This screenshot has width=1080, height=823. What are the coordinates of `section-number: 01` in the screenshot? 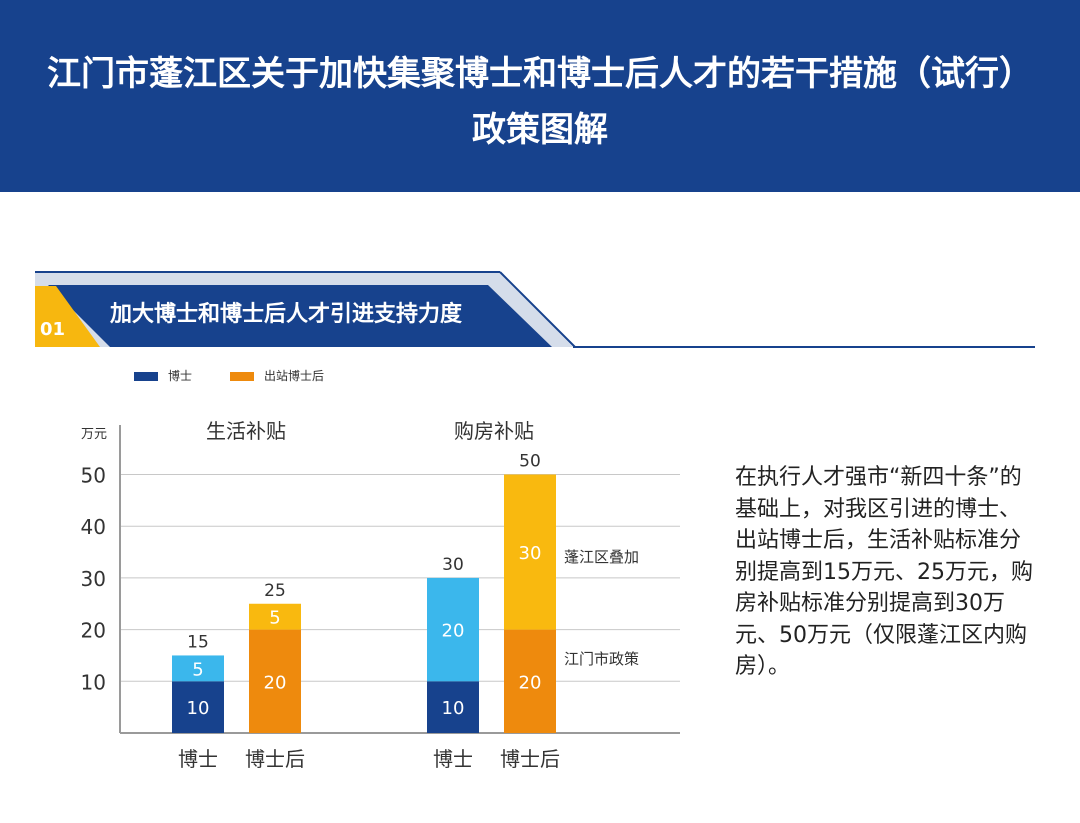 It's located at (53, 329).